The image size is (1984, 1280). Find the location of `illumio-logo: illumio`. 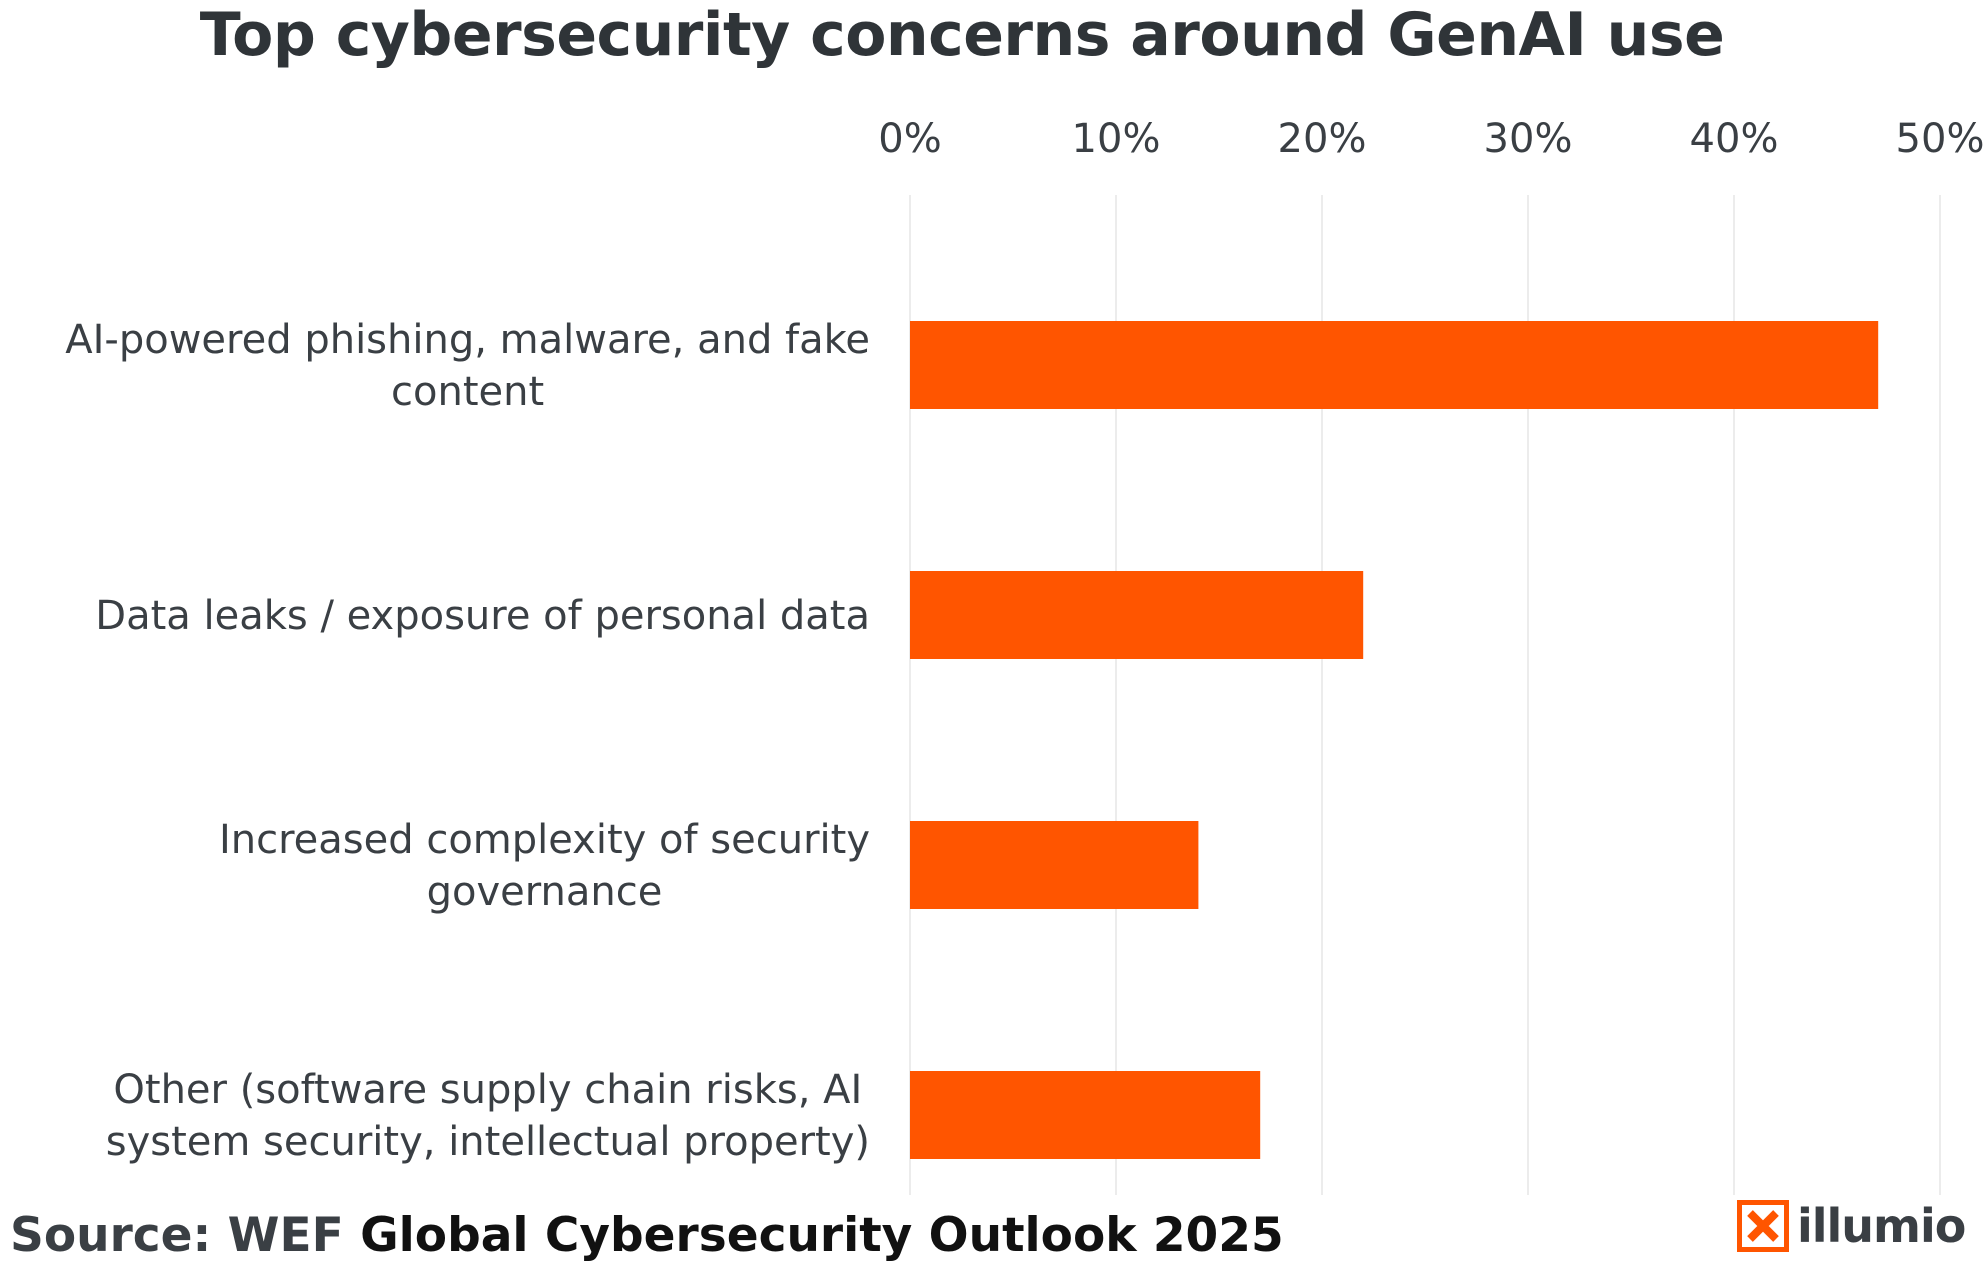

illumio-logo: illumio is located at coordinates (1851, 1226).